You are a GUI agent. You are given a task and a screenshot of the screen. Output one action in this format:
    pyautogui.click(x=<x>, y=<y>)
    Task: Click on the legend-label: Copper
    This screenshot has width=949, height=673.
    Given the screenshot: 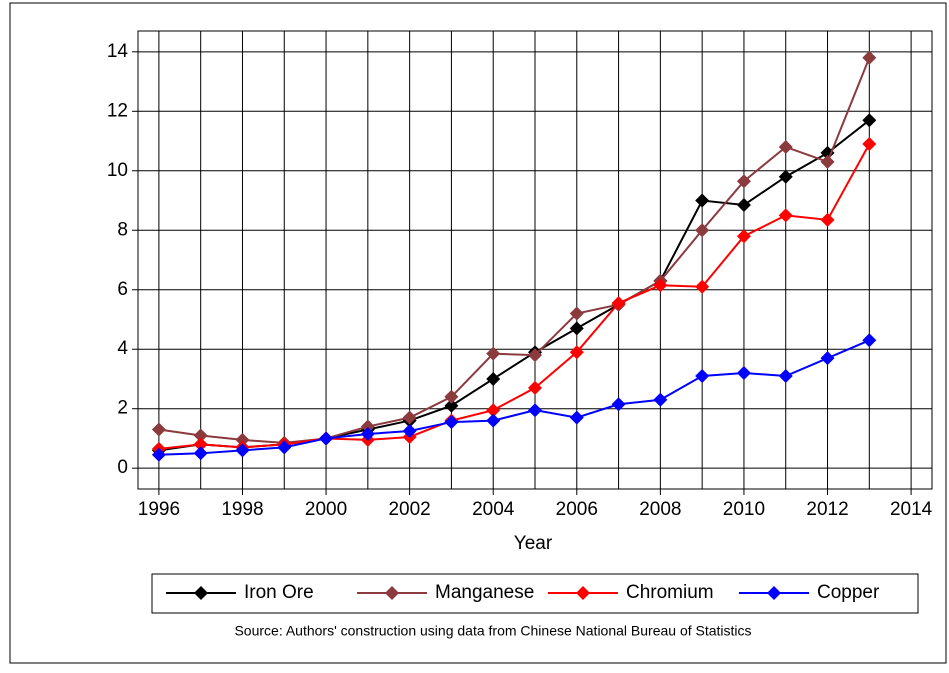 What is the action you would take?
    pyautogui.click(x=848, y=592)
    